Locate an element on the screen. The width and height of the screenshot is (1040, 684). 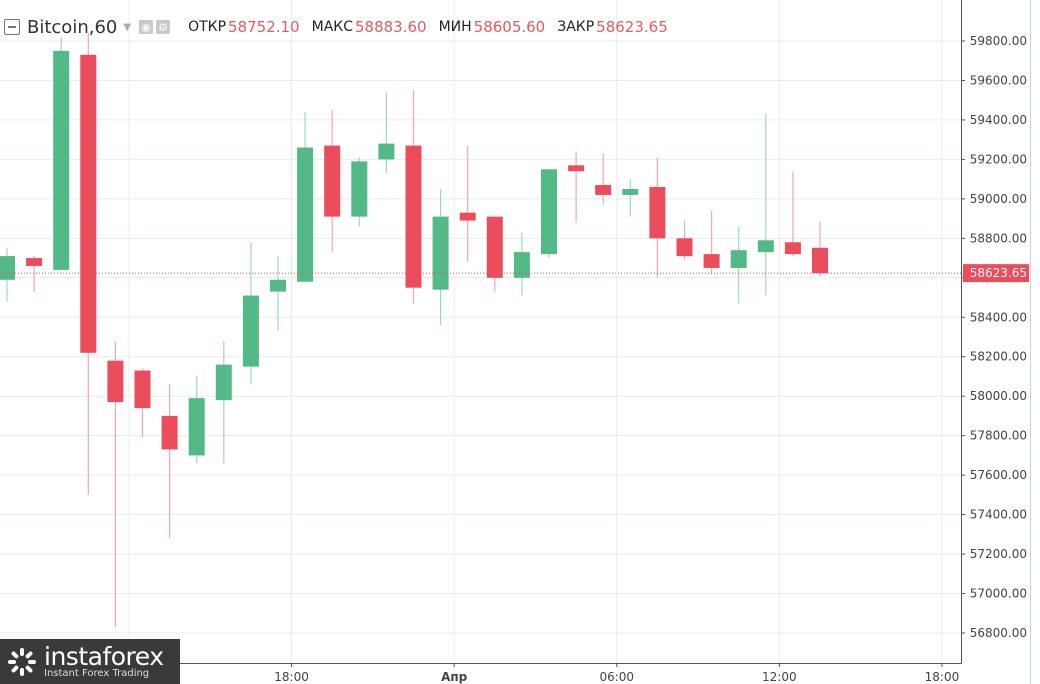
legend-tools: ◉ ⚙ is located at coordinates (156, 27).